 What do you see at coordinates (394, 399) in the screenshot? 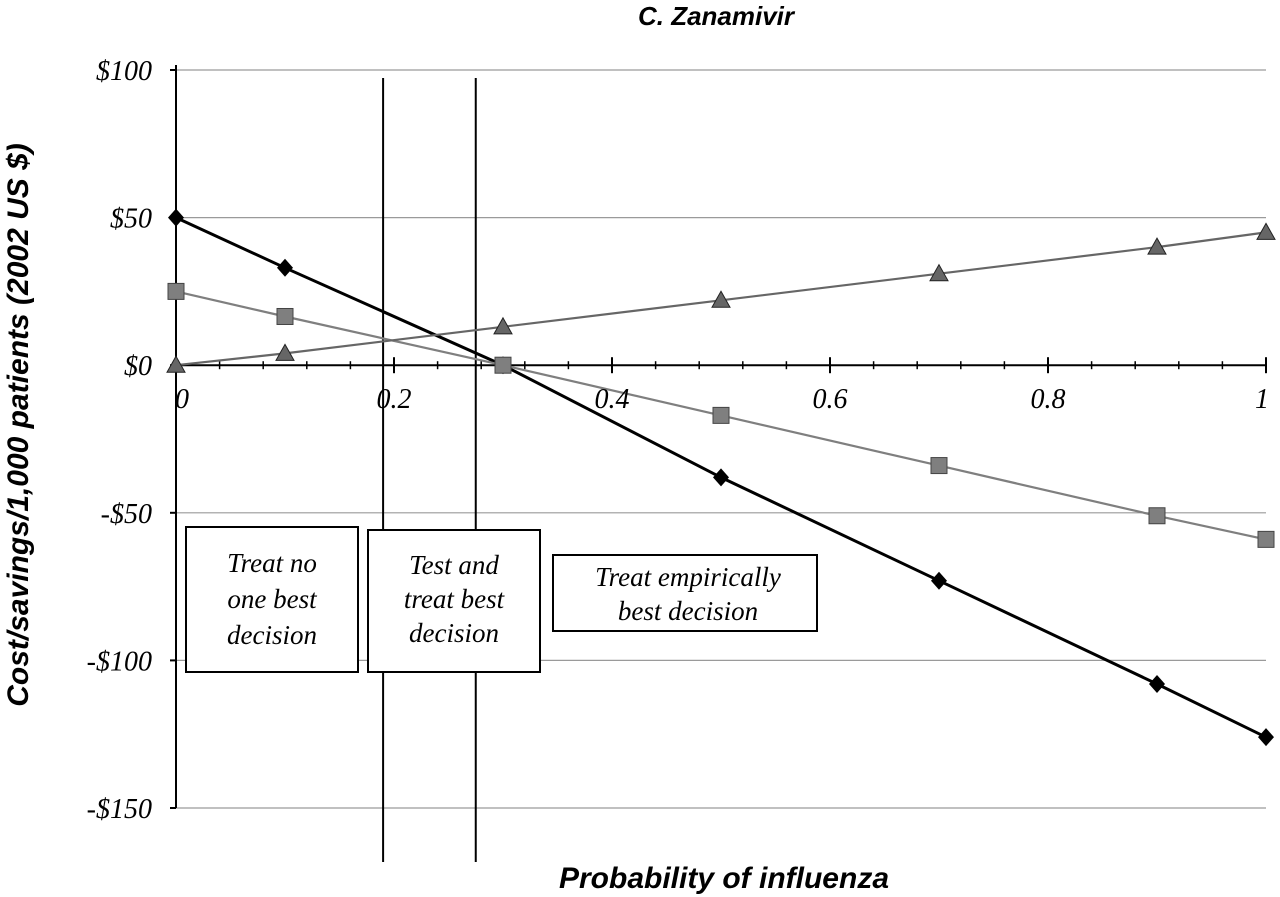
I see `x-tick-label-1: 0.2` at bounding box center [394, 399].